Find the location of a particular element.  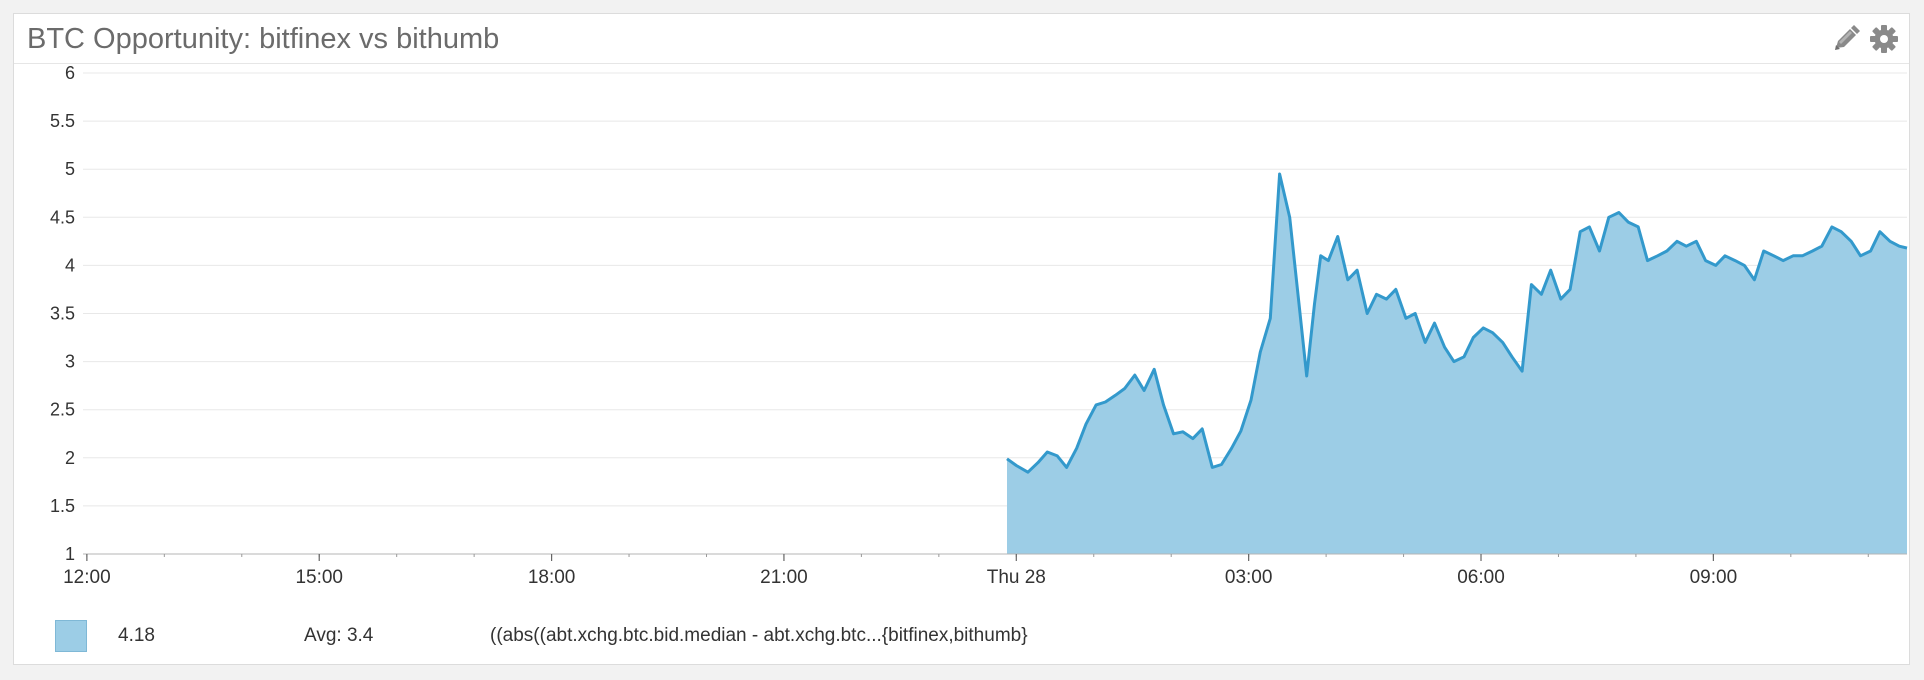

widget-title: BTC Opportunity: bitfinex vs bithumb is located at coordinates (263, 39).